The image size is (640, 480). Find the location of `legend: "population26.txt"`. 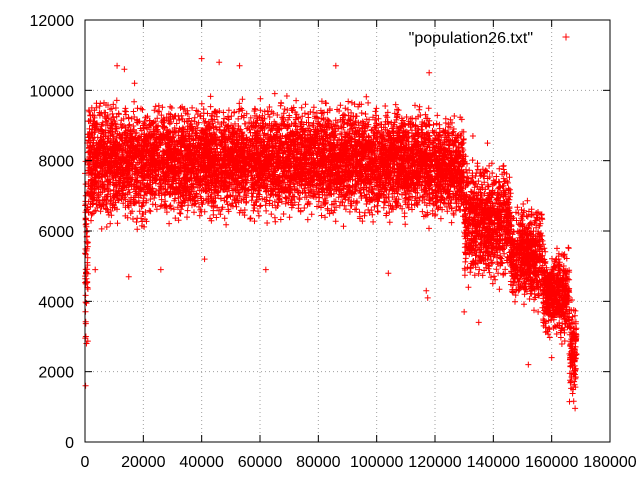

legend: "population26.txt" is located at coordinates (489, 38).